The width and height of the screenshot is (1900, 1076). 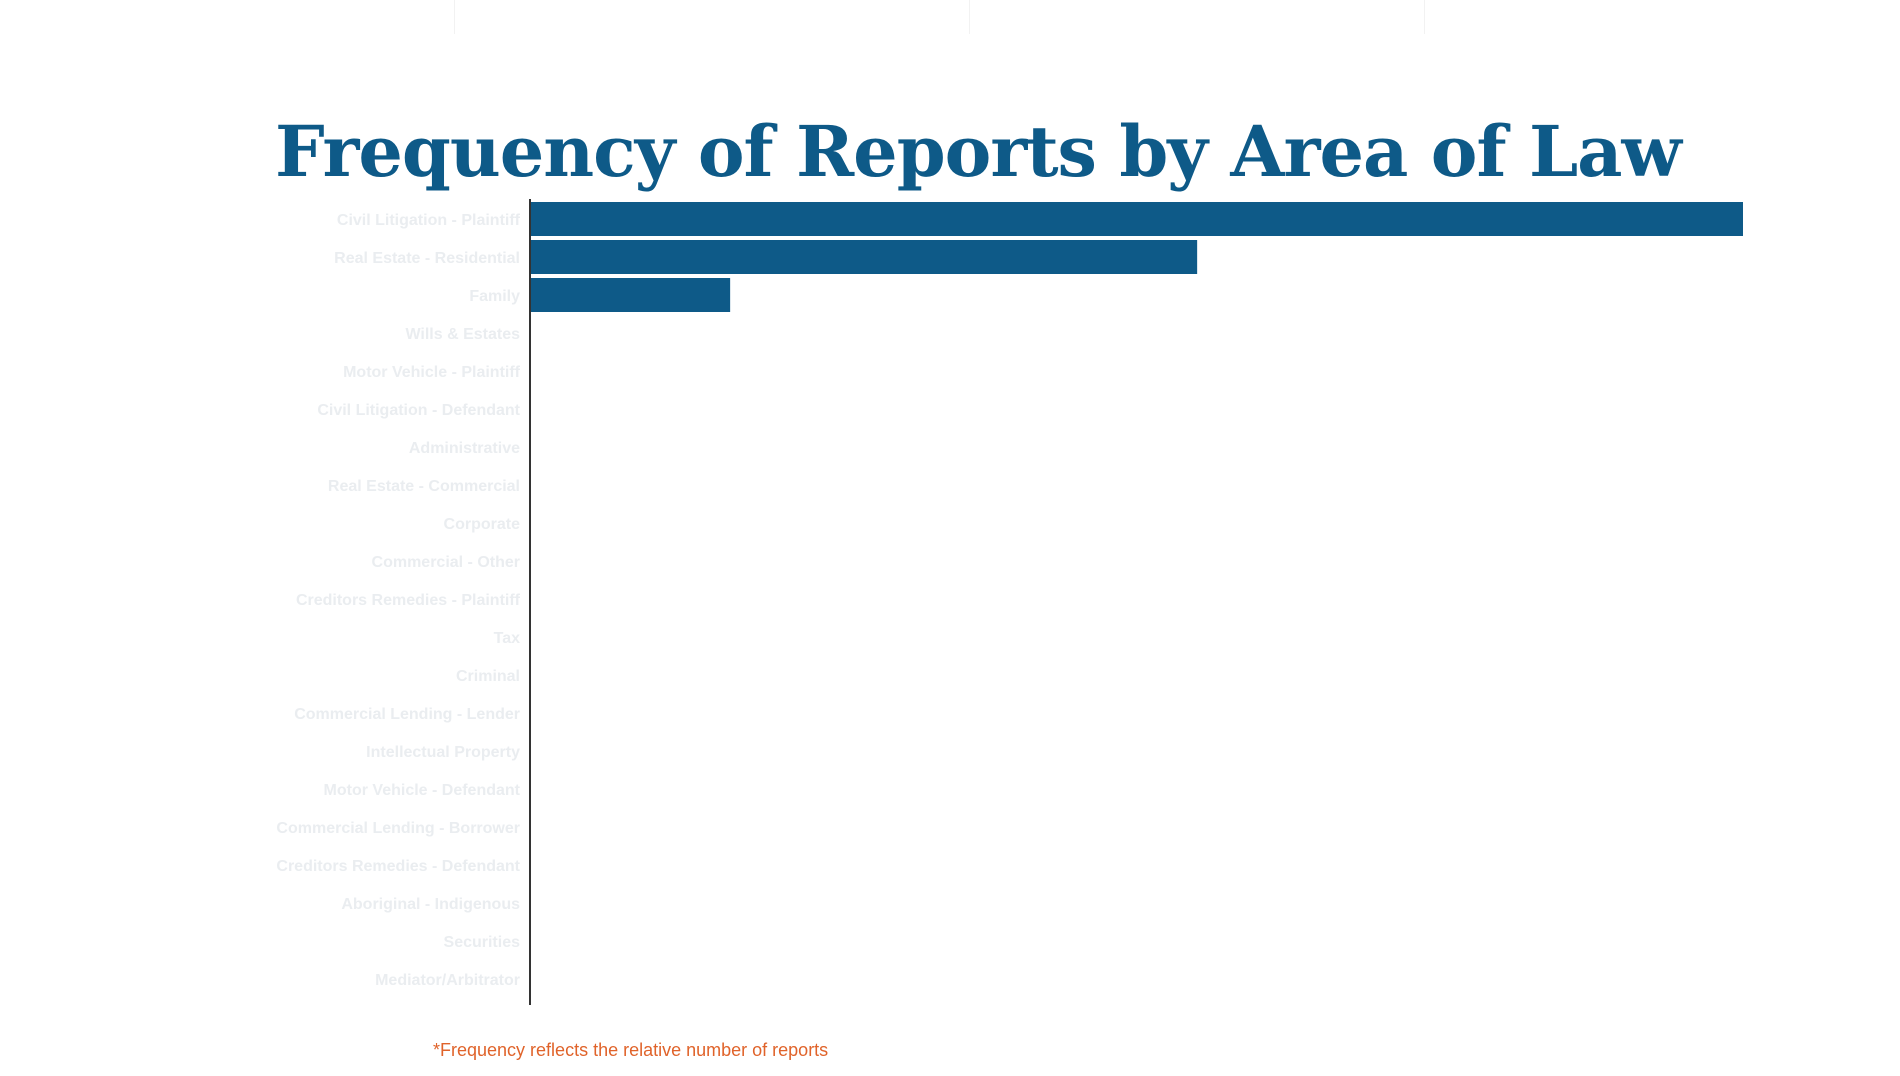 I want to click on category-label: Intellectual Property, so click(x=443, y=752).